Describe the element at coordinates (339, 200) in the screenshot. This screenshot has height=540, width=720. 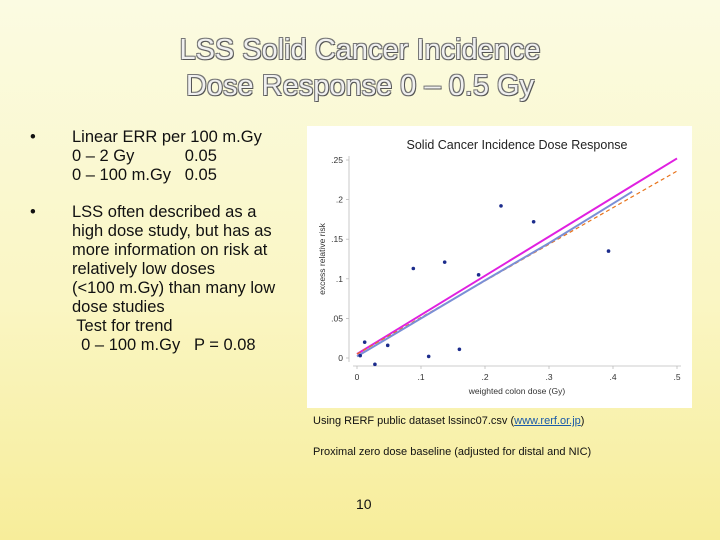
I see `y-tick-label: .2` at that location.